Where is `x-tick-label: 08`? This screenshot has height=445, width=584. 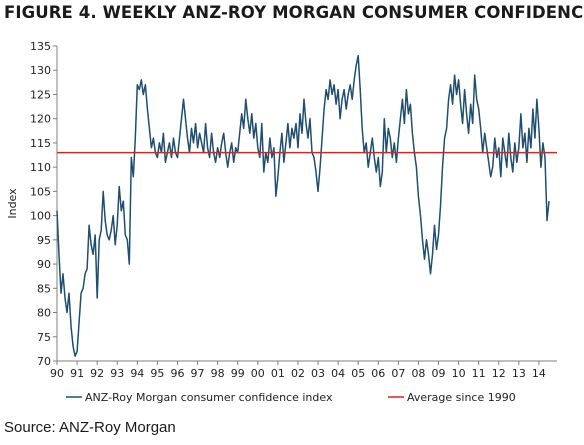
x-tick-label: 08 is located at coordinates (418, 373).